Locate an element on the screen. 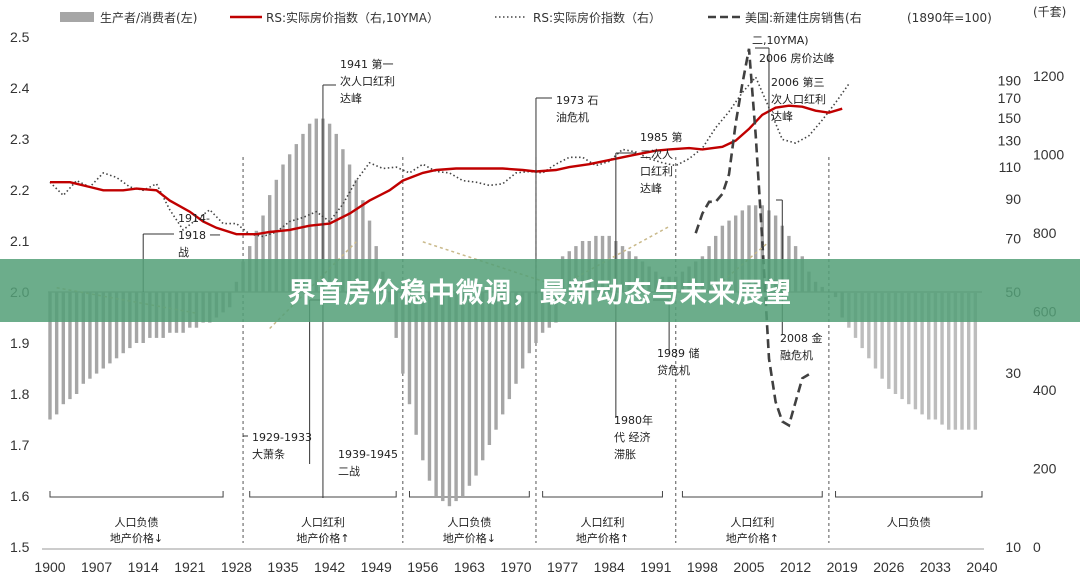  bar-2009 is located at coordinates (775, 253).